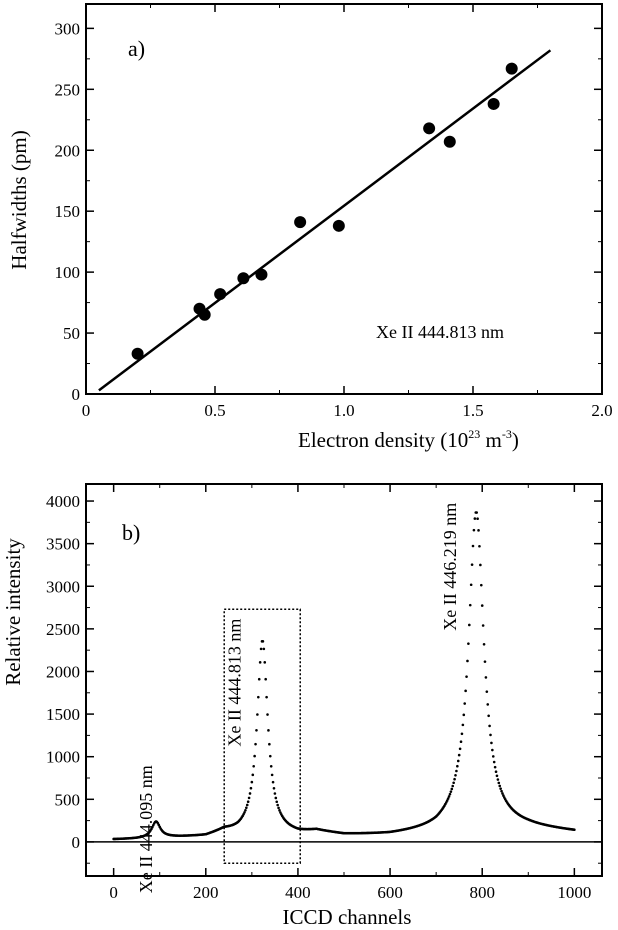 The image size is (618, 930). What do you see at coordinates (440, 332) in the screenshot?
I see `panel-a-annotation: Xe II 444.813 nm` at bounding box center [440, 332].